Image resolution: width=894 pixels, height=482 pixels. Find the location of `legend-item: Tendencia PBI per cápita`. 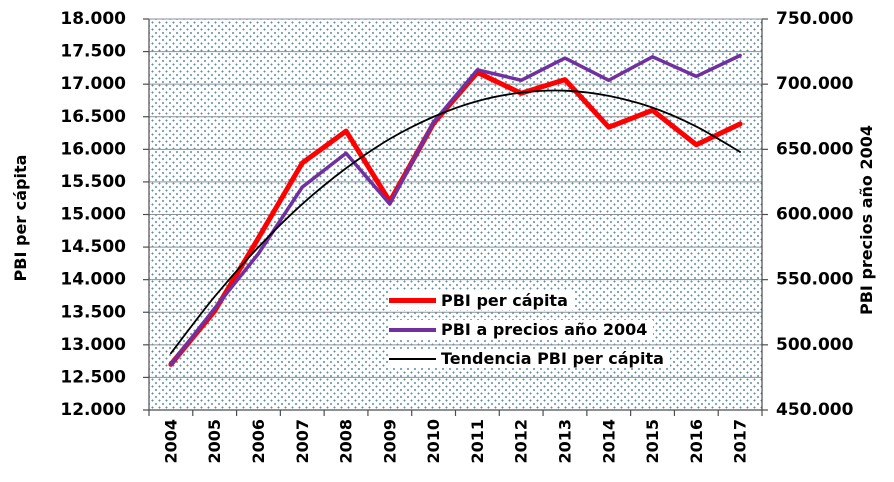

legend-item: Tendencia PBI per cápita is located at coordinates (529, 358).